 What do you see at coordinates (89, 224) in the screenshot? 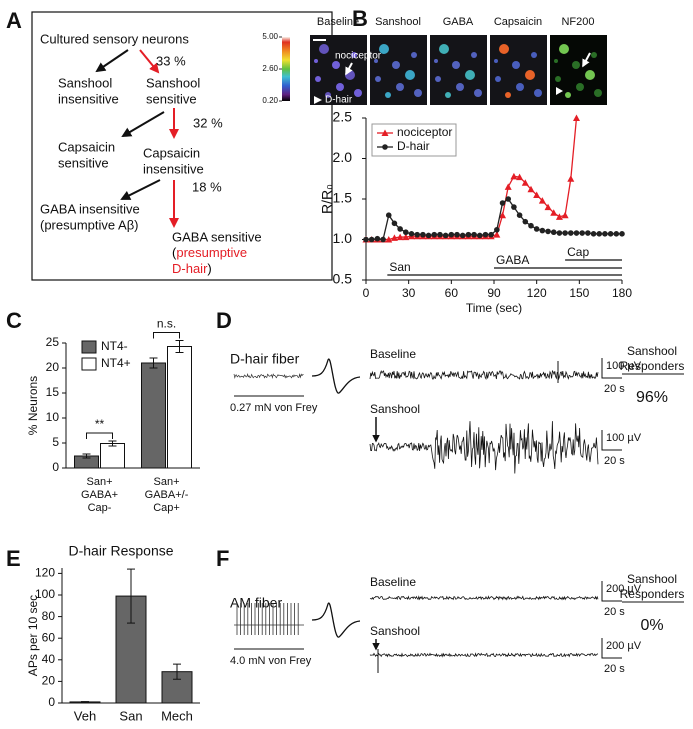
I see `node-label: (presumptive Aβ)` at bounding box center [89, 224].